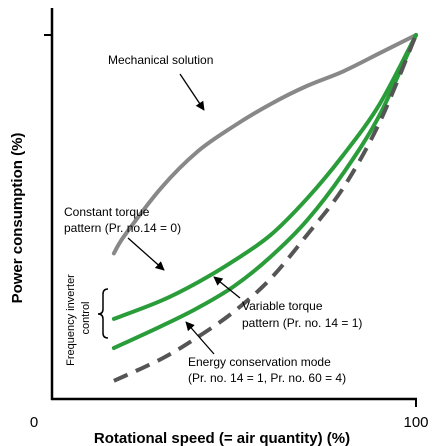  I want to click on annotation-frequency-inverter-line1: Frequency inverter, so click(71, 320).